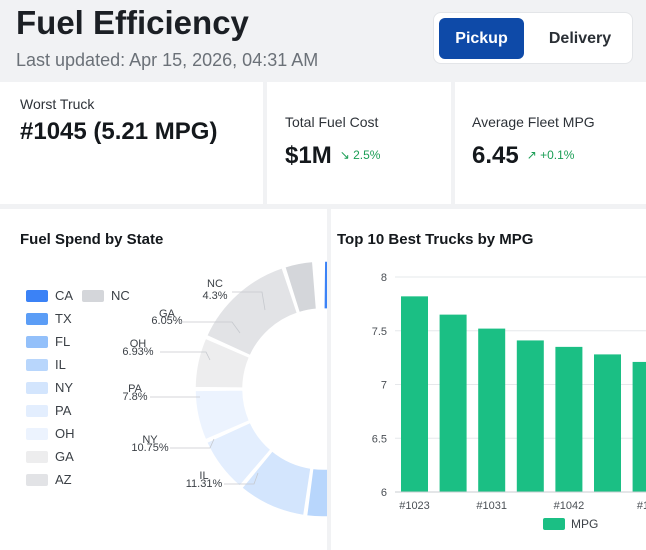 Image resolution: width=646 pixels, height=550 pixels. I want to click on legend-item-il: IL, so click(46, 364).